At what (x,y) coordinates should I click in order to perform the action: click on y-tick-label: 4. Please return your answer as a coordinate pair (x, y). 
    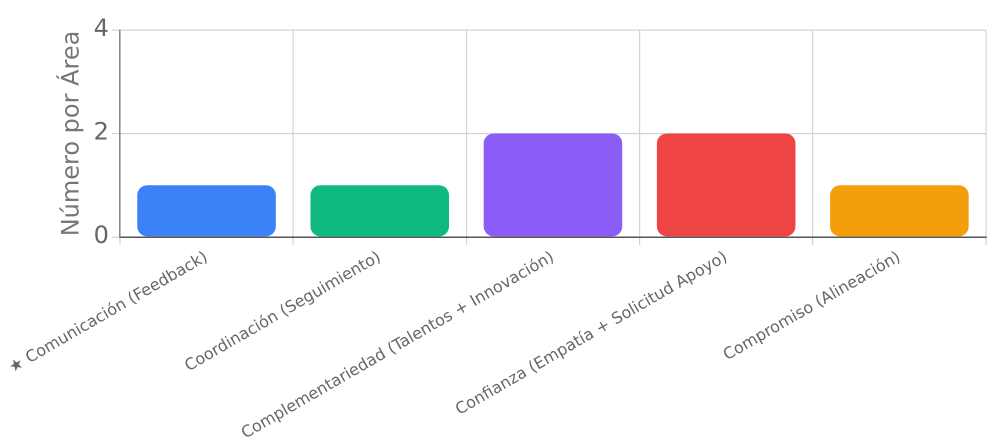
    Looking at the image, I should click on (101, 28).